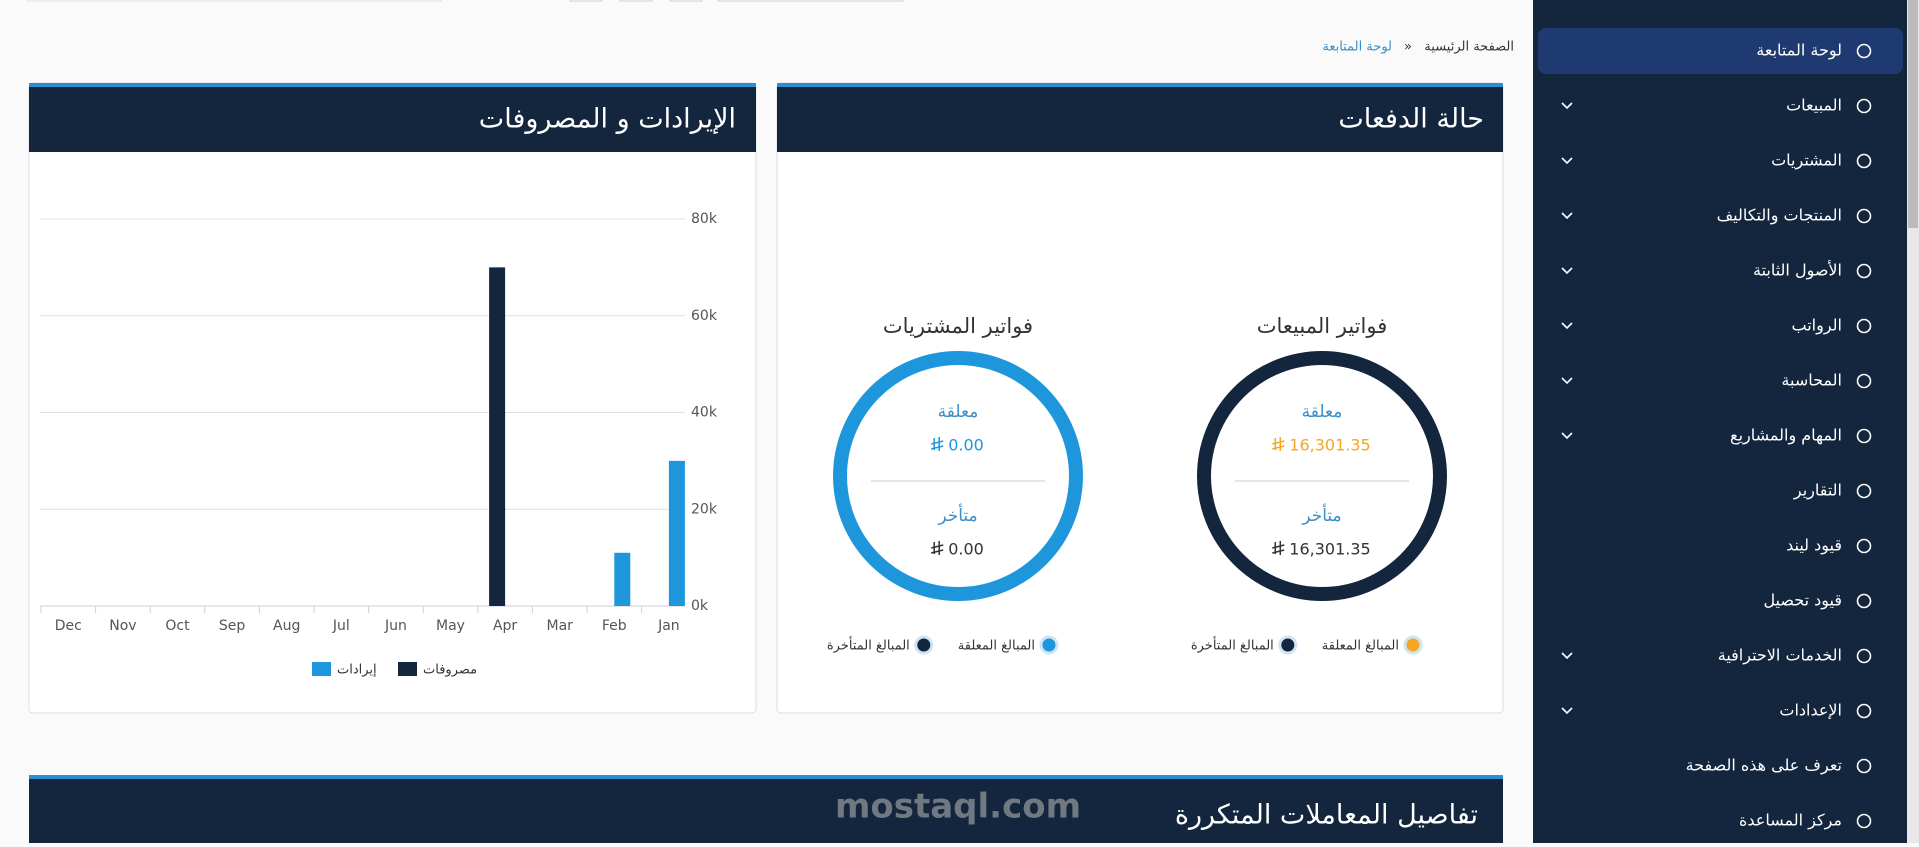  Describe the element at coordinates (966, 445) in the screenshot. I see `pending-amount: 0.00` at that location.